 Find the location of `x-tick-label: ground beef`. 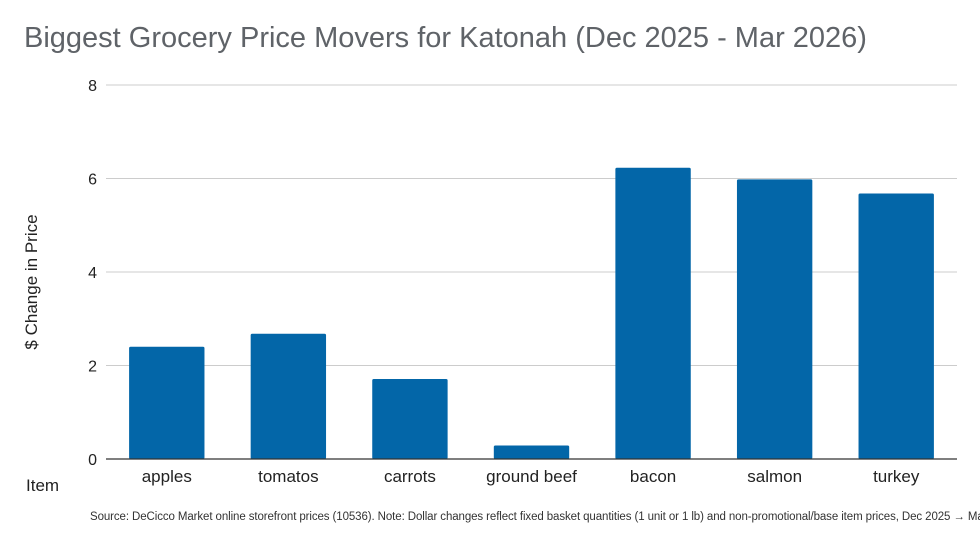

x-tick-label: ground beef is located at coordinates (531, 476).